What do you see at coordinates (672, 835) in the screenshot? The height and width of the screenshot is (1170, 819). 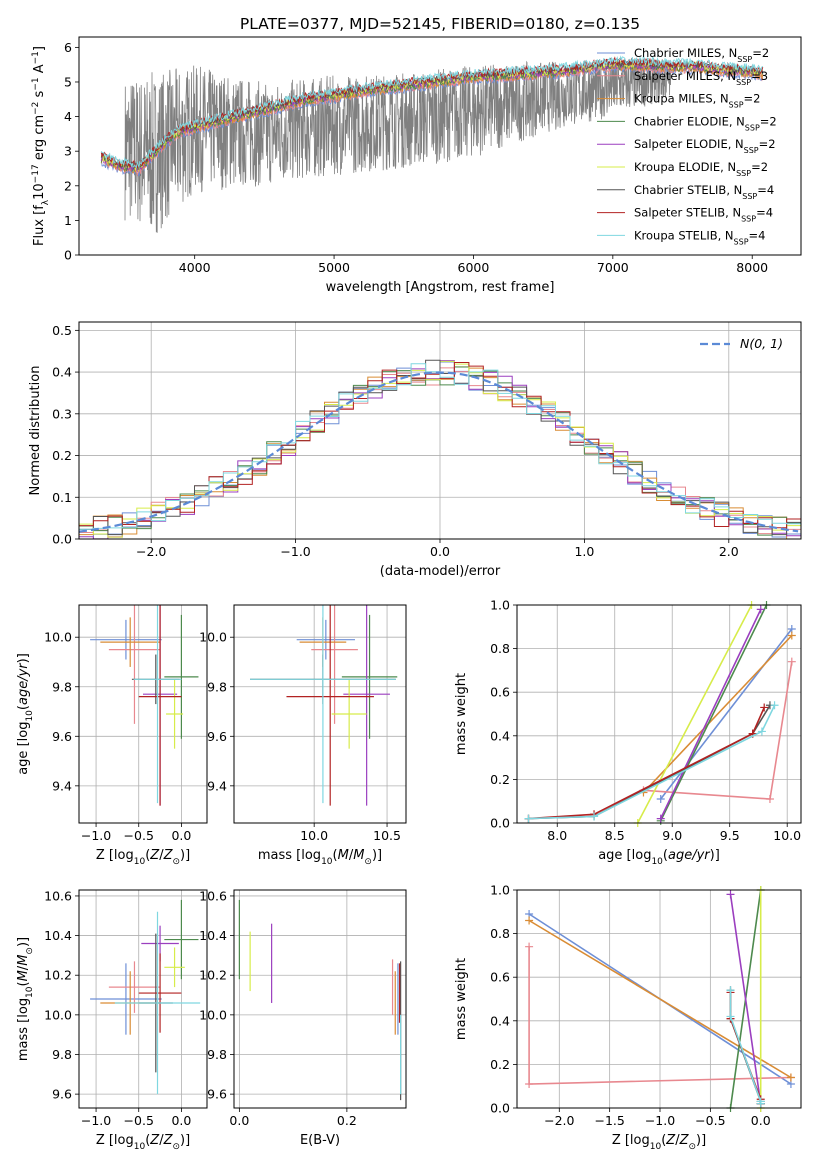 I see `x-tick-label: 9.0` at bounding box center [672, 835].